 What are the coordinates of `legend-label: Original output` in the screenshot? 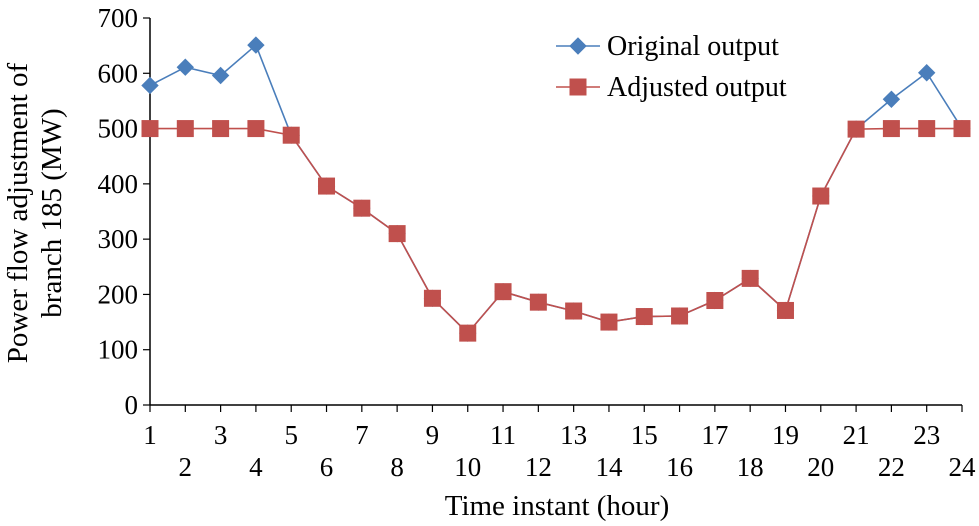 It's located at (693, 46).